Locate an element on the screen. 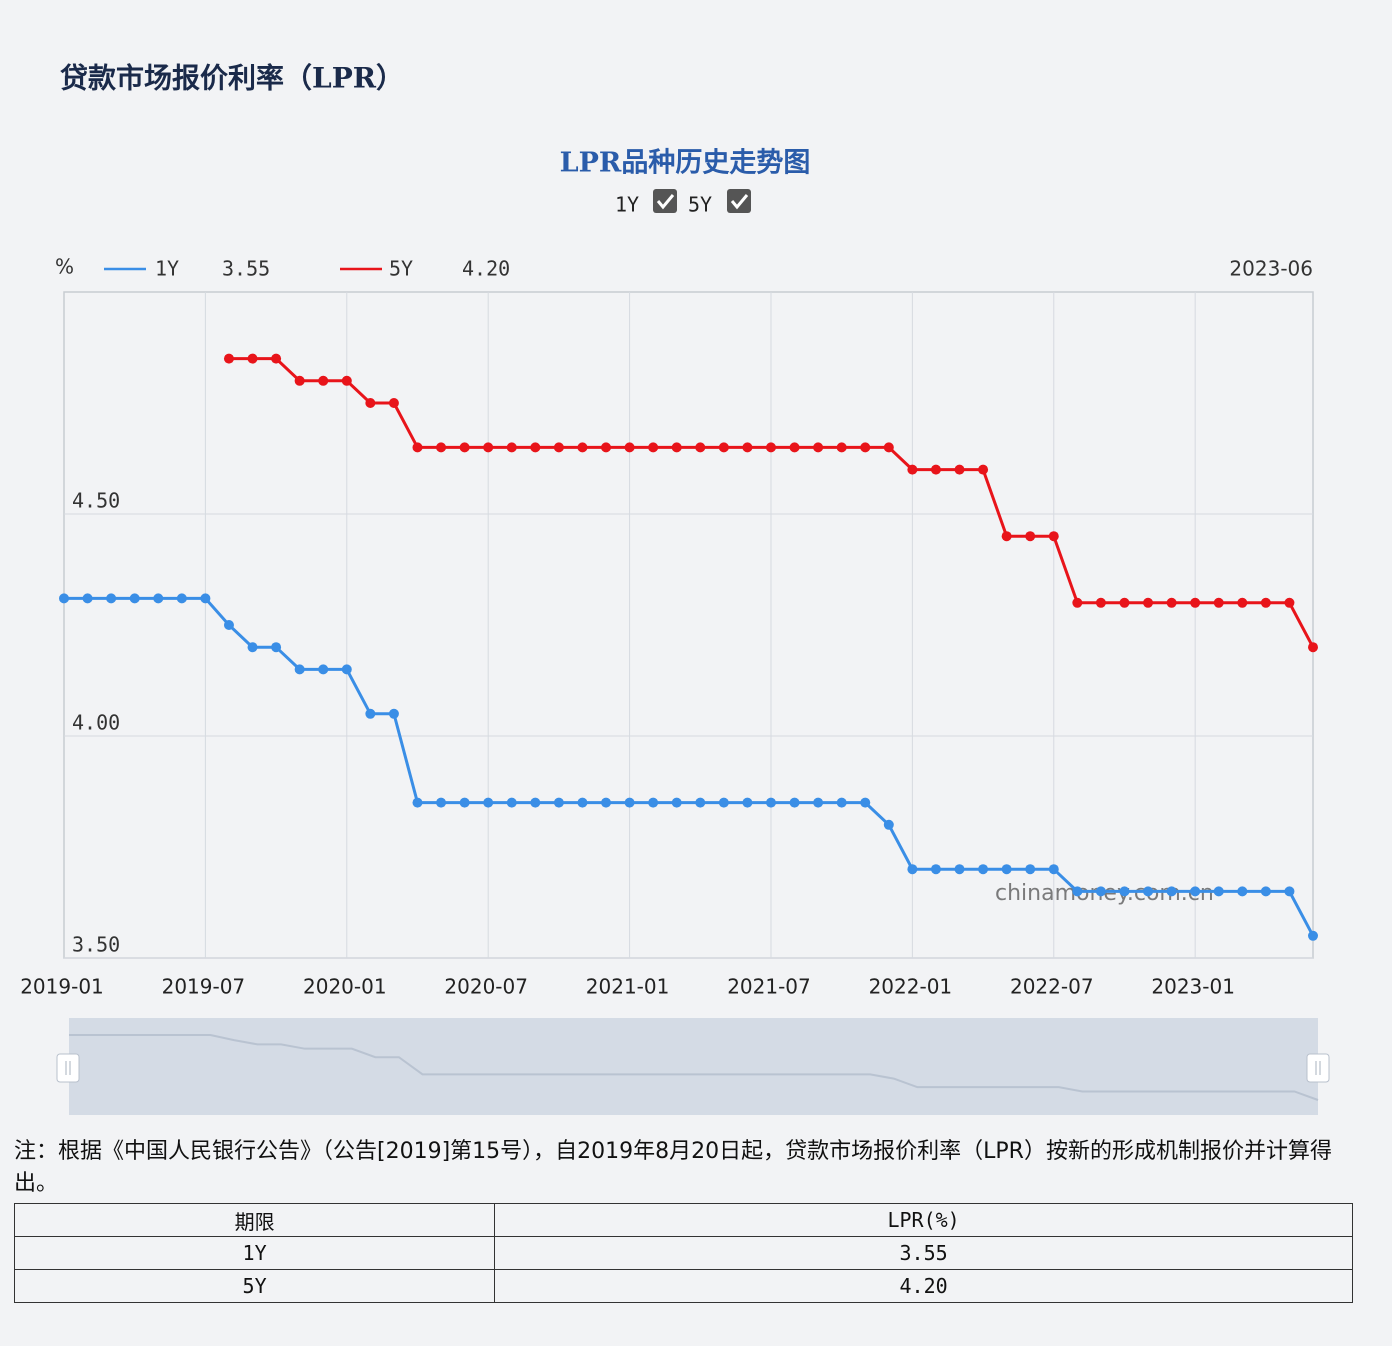  cell: 1Y is located at coordinates (254, 1253).